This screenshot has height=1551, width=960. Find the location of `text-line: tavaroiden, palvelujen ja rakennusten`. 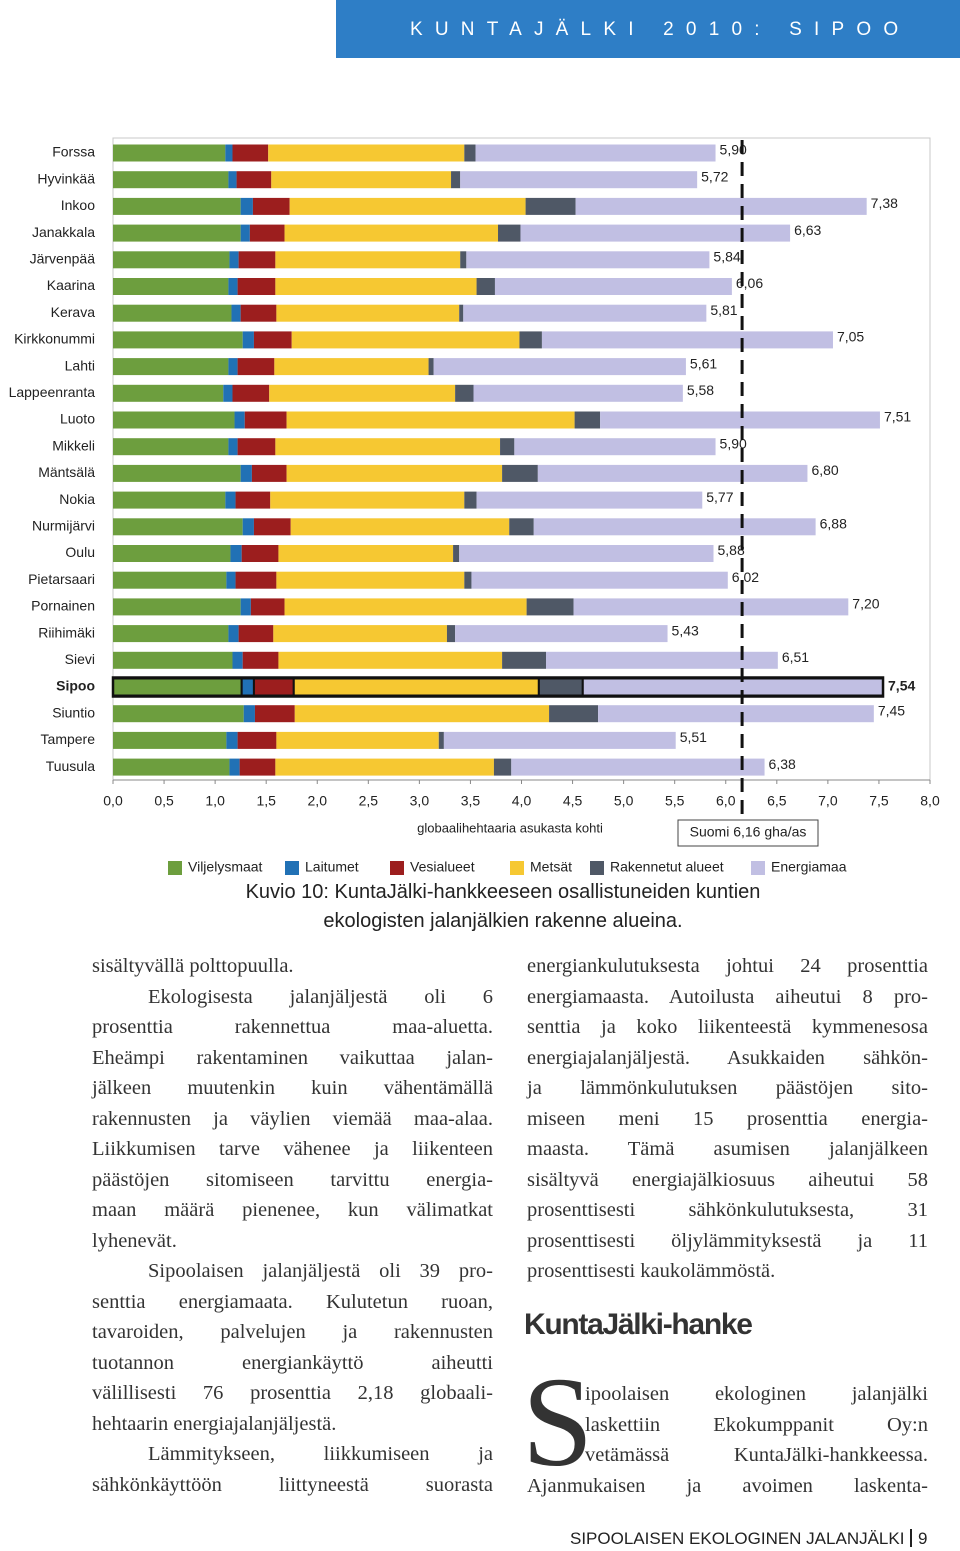

text-line: tavaroiden, palvelujen ja rakennusten is located at coordinates (292, 1332).